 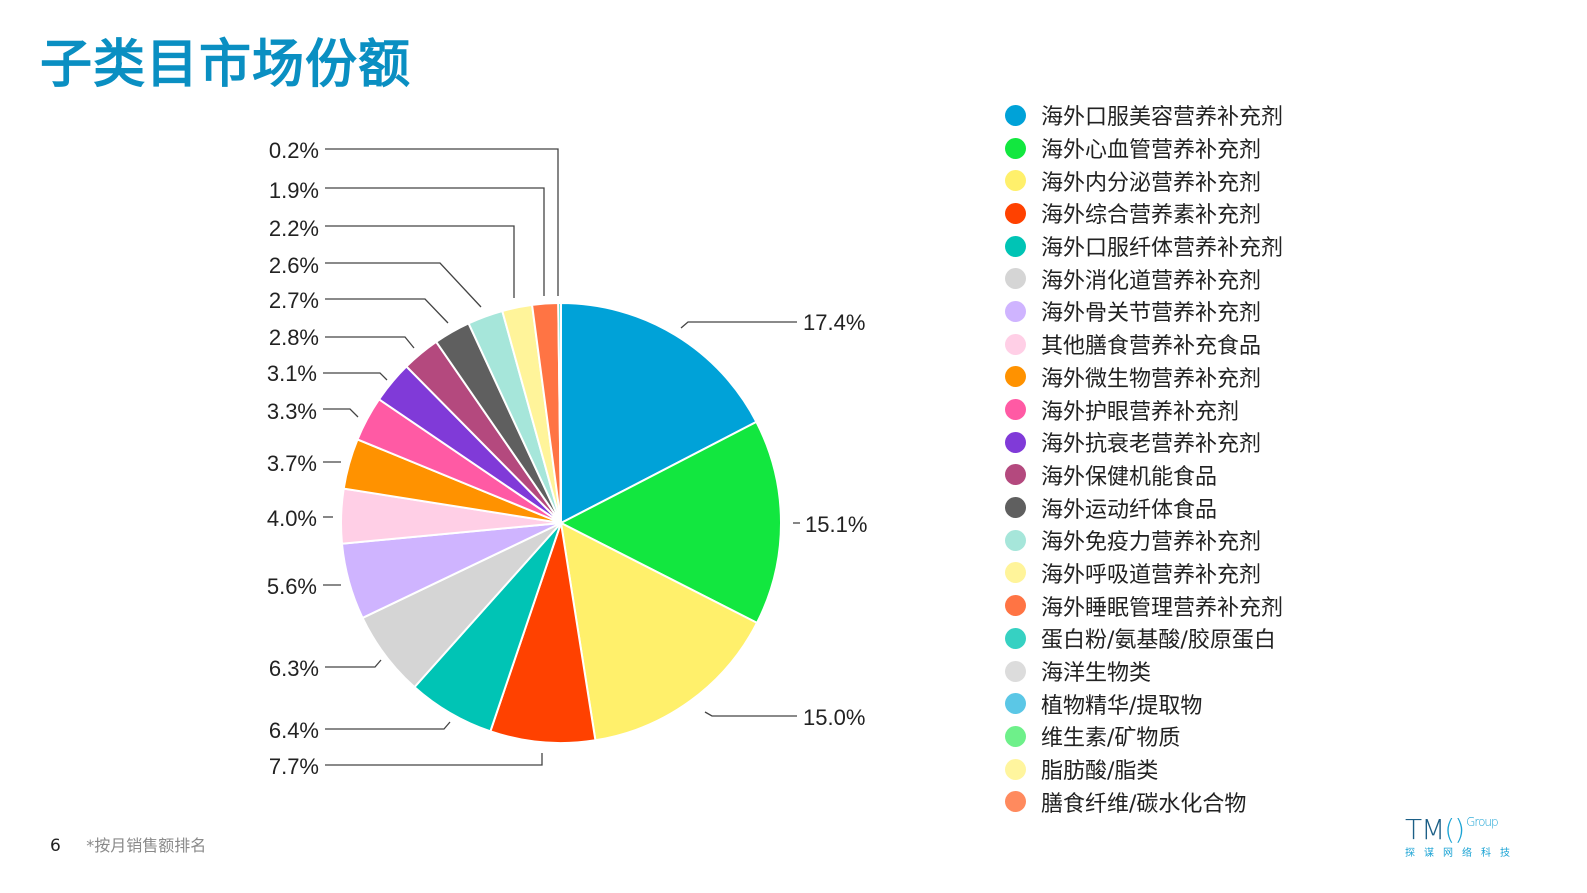 What do you see at coordinates (1462, 836) in the screenshot?
I see `company-logo: TM() Group 探谋网络科技` at bounding box center [1462, 836].